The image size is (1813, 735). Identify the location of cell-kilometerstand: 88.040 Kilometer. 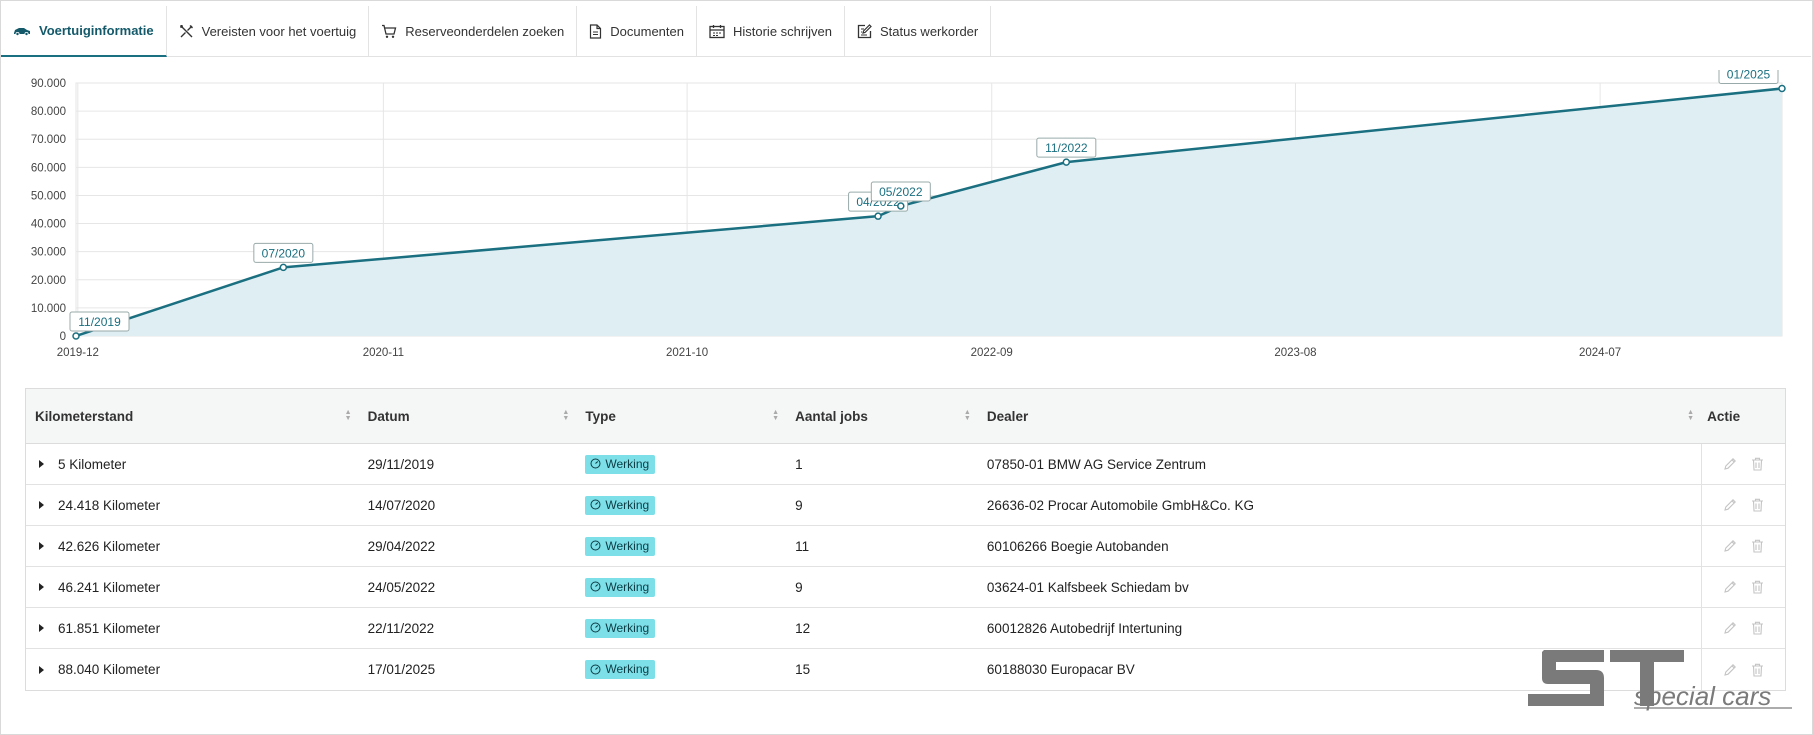
(192, 669).